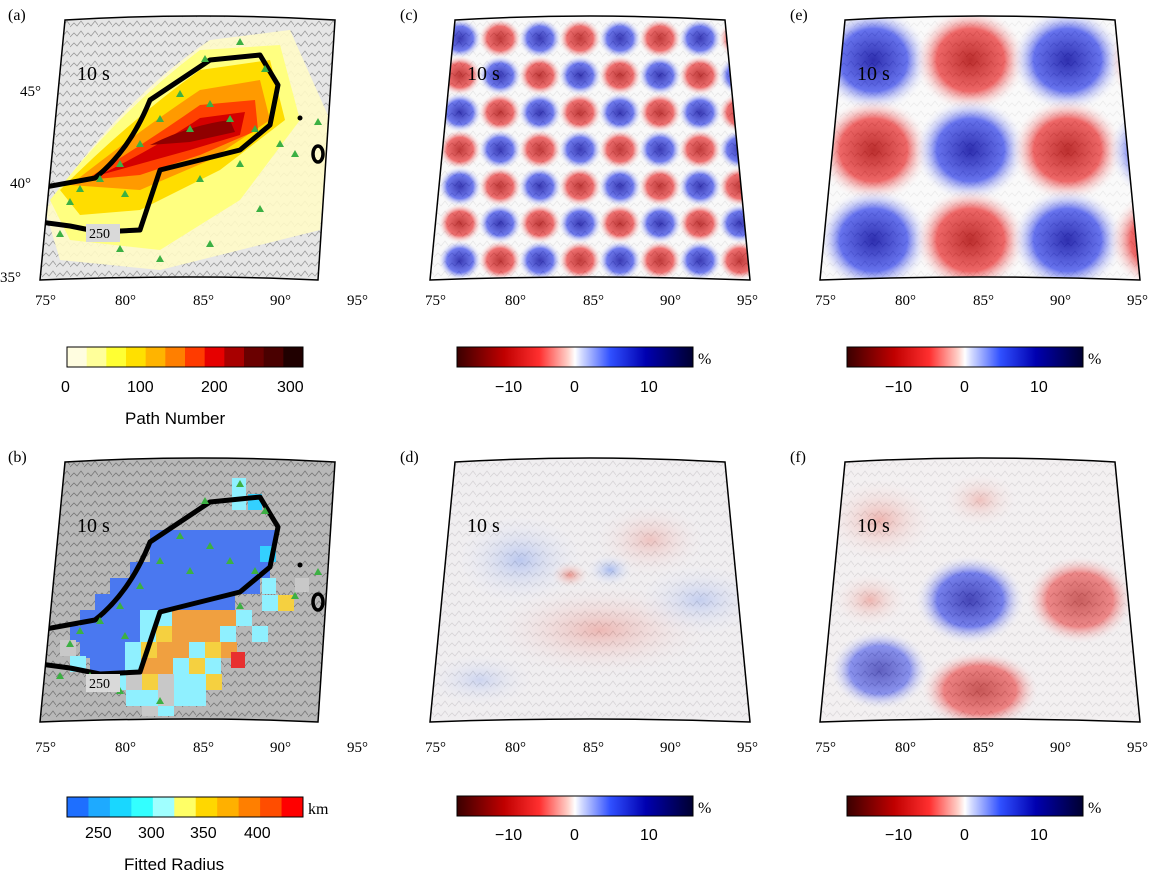  Describe the element at coordinates (203, 833) in the screenshot. I see `cbar-tick: 350` at that location.